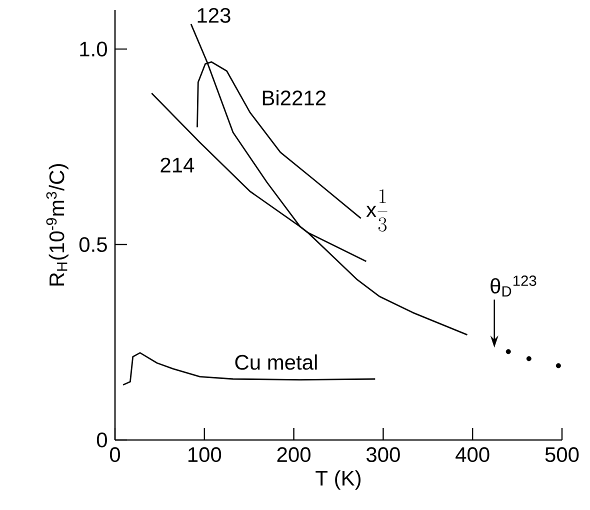 This screenshot has height=510, width=590. I want to click on series-label: Cu metal, so click(276, 362).